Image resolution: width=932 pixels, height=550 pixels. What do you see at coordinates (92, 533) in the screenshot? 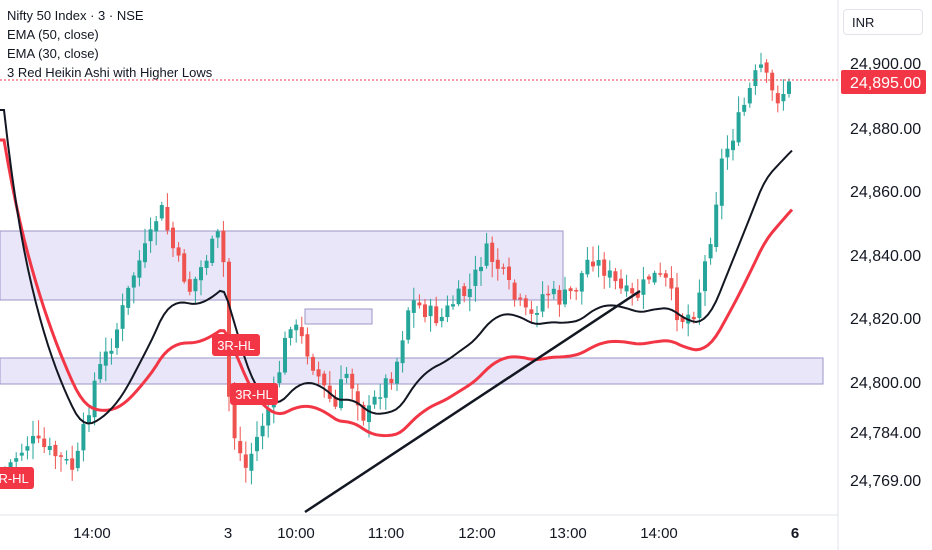
I see `time-tick: 14:00` at bounding box center [92, 533].